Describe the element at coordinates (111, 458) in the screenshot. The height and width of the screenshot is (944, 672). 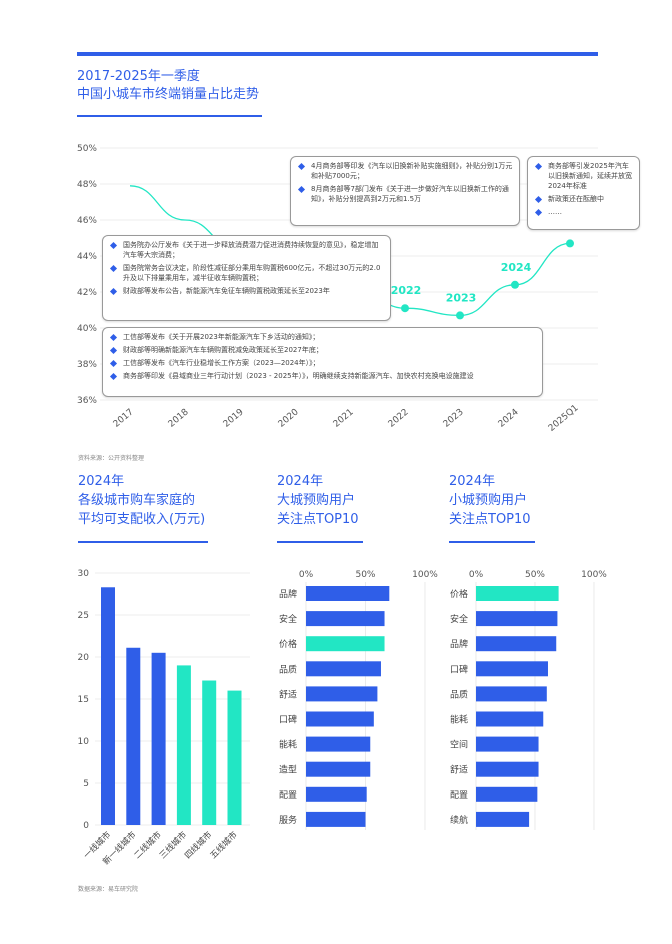
I see `source-note-1: 资料来源：公开资料整理` at that location.